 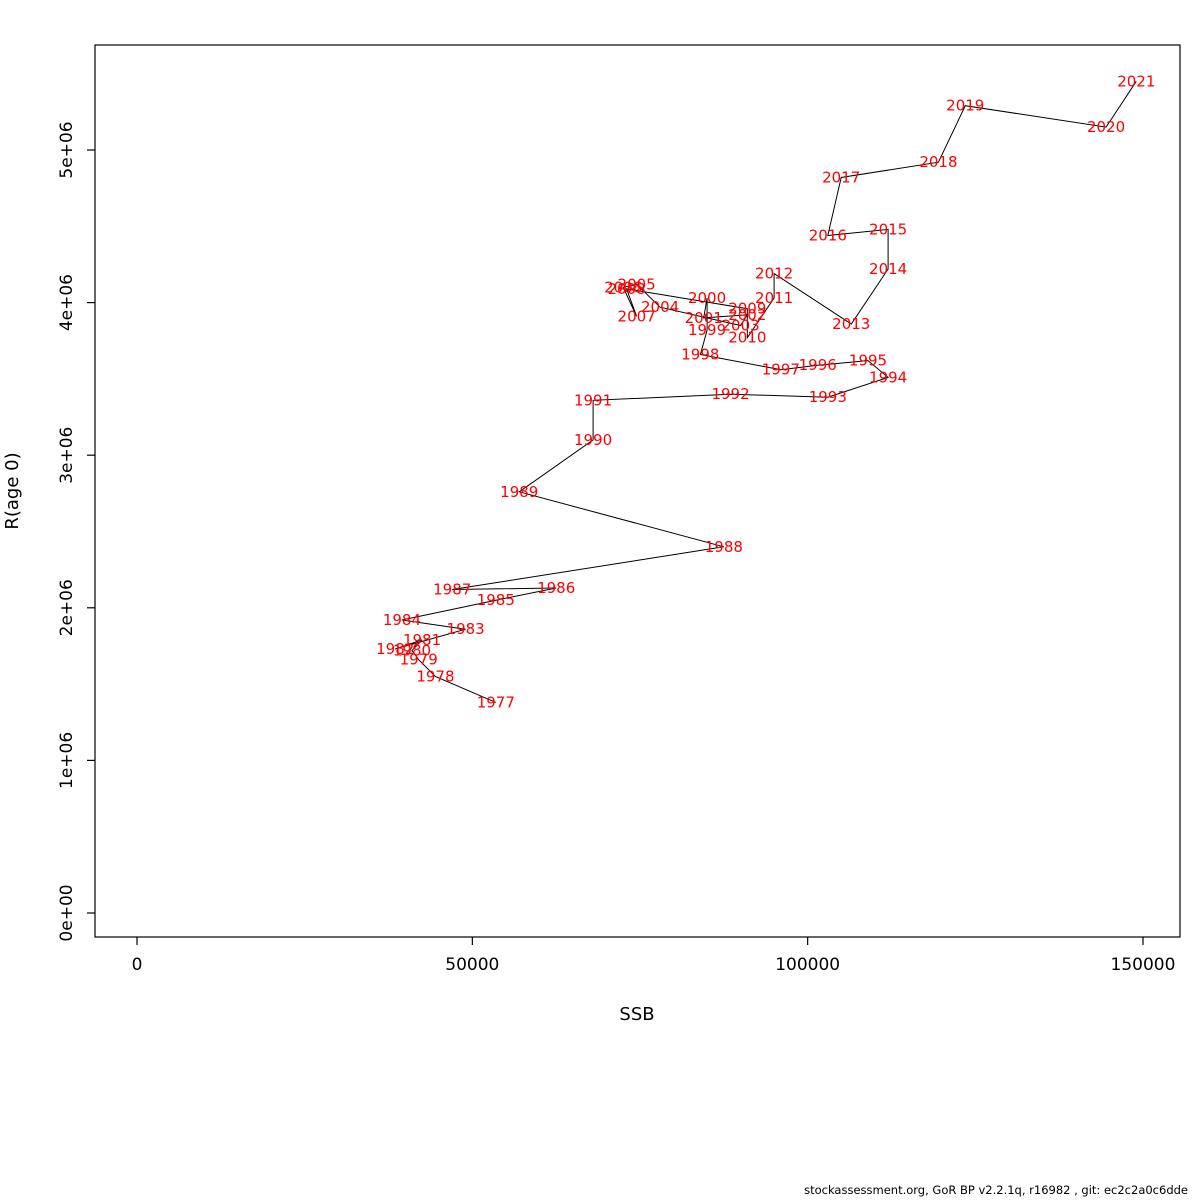 What do you see at coordinates (67, 760) in the screenshot?
I see `y-tick-label: 1e+06` at bounding box center [67, 760].